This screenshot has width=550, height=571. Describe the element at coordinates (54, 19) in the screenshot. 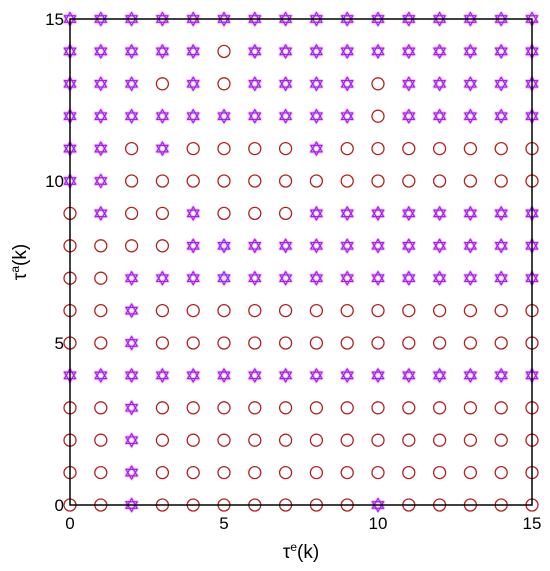

I see `y-tick-label: 15` at that location.